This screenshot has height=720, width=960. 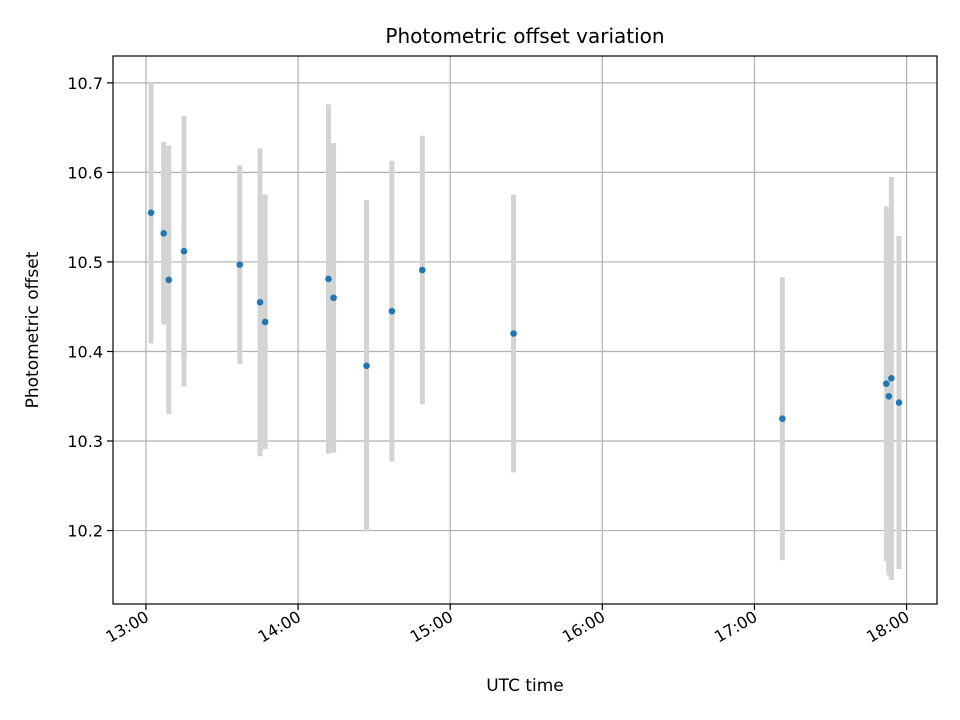 What do you see at coordinates (431, 627) in the screenshot?
I see `x-tick-label: 15:00` at bounding box center [431, 627].